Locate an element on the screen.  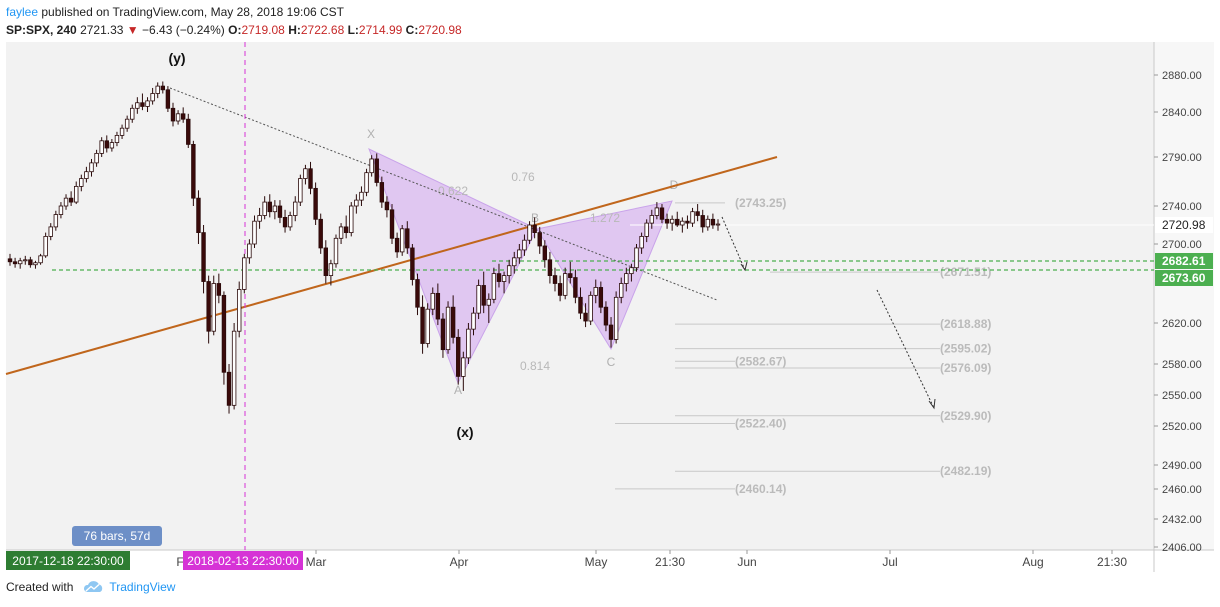
price-tick-label: 2740.00 is located at coordinates (1182, 207).